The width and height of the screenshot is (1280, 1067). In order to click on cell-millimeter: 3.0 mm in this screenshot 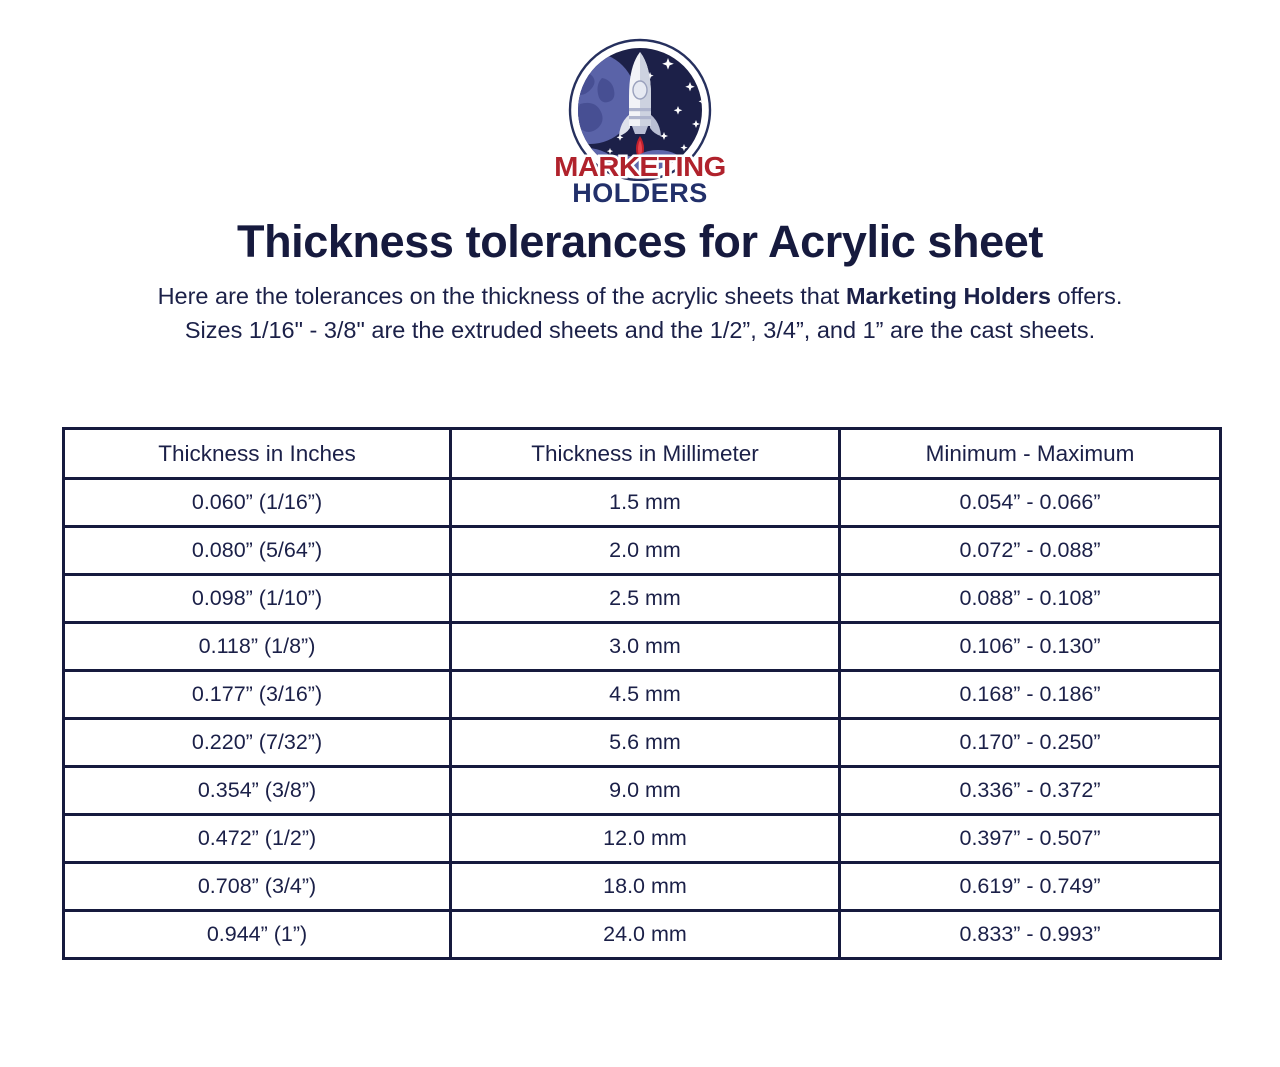, I will do `click(645, 646)`.